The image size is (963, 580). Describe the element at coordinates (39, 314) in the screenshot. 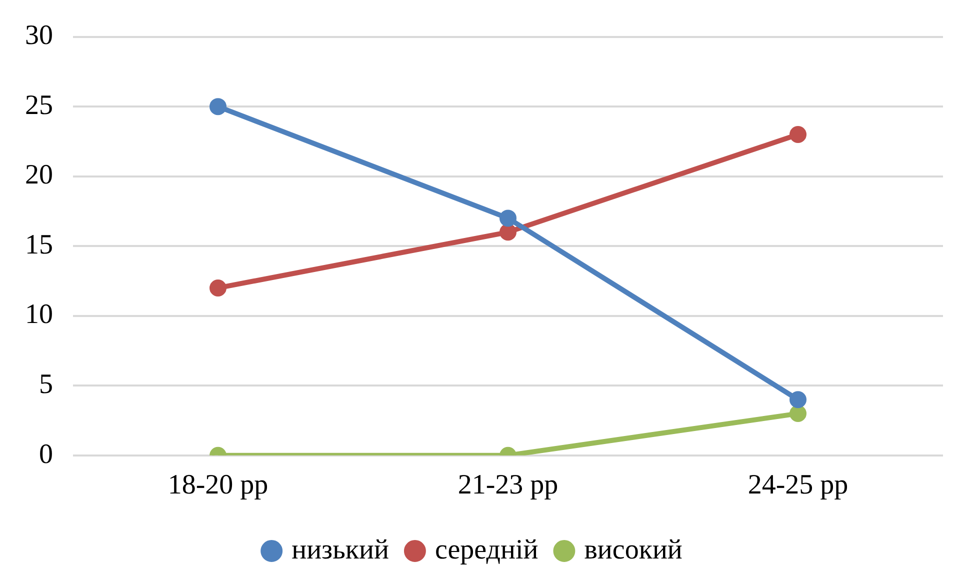

I see `y-tick-label: 10` at that location.